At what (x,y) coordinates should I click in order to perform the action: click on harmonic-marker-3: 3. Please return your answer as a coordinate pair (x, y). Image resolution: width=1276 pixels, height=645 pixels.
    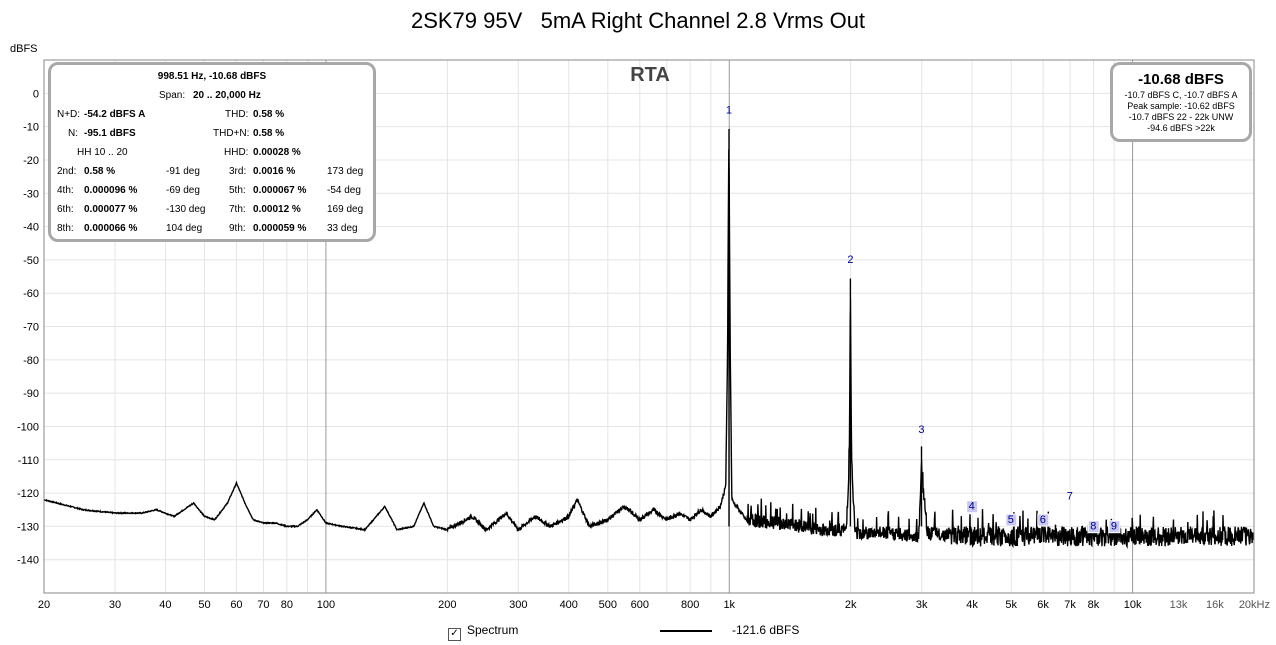
    Looking at the image, I should click on (921, 430).